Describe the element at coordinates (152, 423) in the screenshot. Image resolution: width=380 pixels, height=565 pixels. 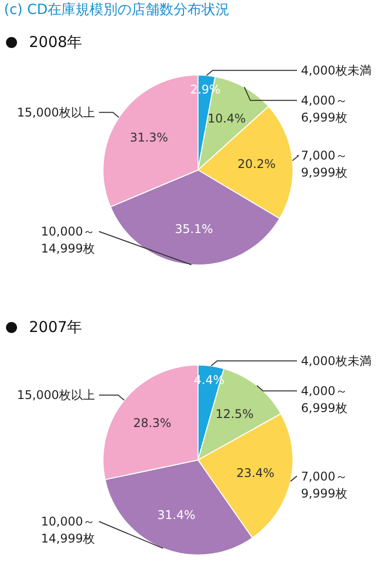
I see `data-label: 28.3%` at that location.